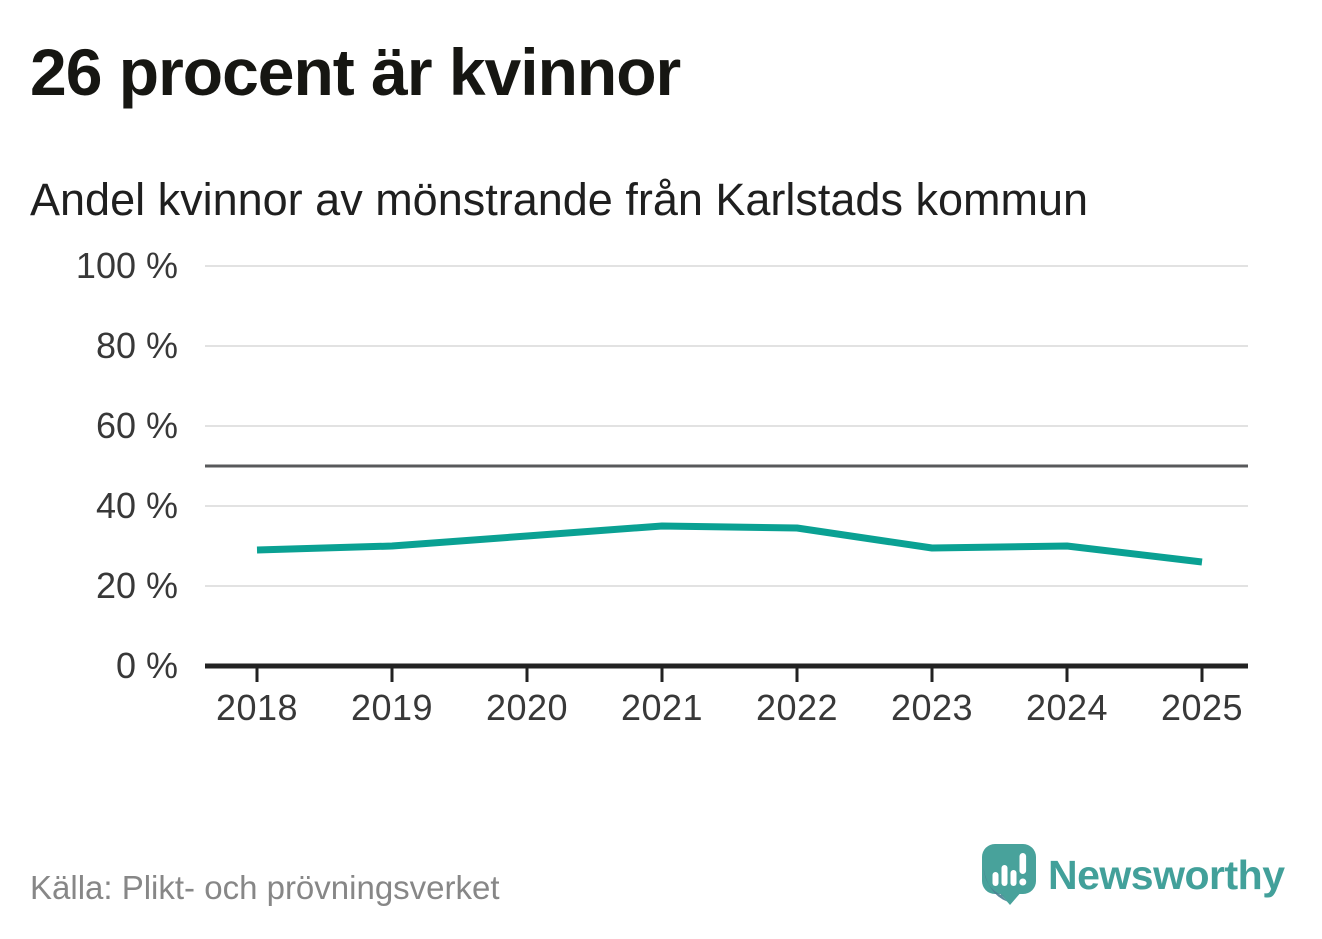 The image size is (1322, 939). Describe the element at coordinates (257, 707) in the screenshot. I see `x-axis-label: 2018` at that location.